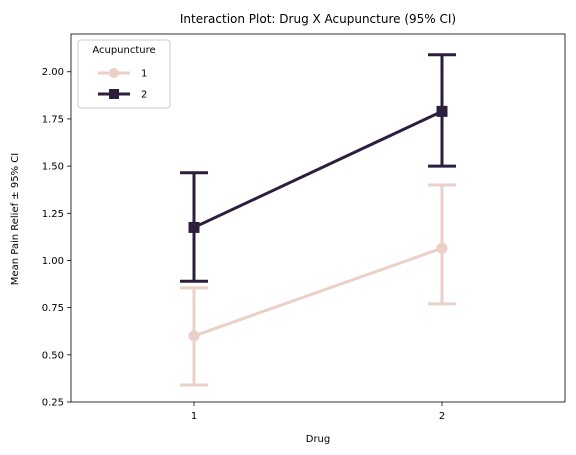 The width and height of the screenshot is (576, 455). What do you see at coordinates (53, 72) in the screenshot?
I see `y-tick-label: 2.00` at bounding box center [53, 72].